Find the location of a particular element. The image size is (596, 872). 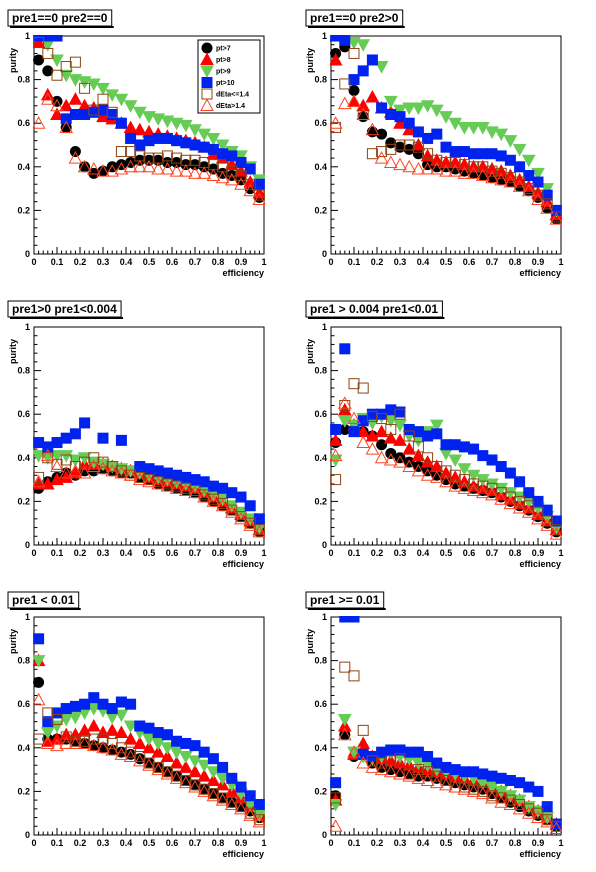

panel-title: pre1 < 0.01 is located at coordinates (44, 600).